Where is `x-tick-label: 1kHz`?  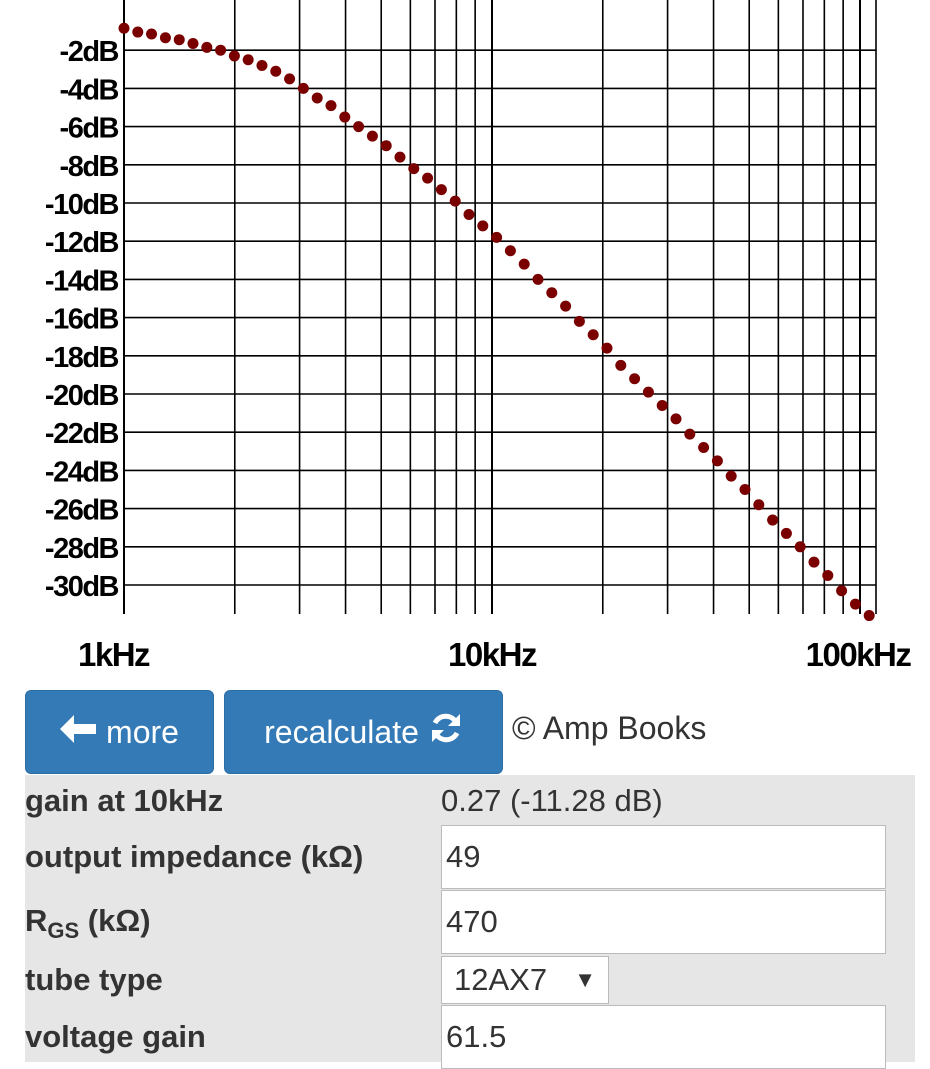 x-tick-label: 1kHz is located at coordinates (114, 654).